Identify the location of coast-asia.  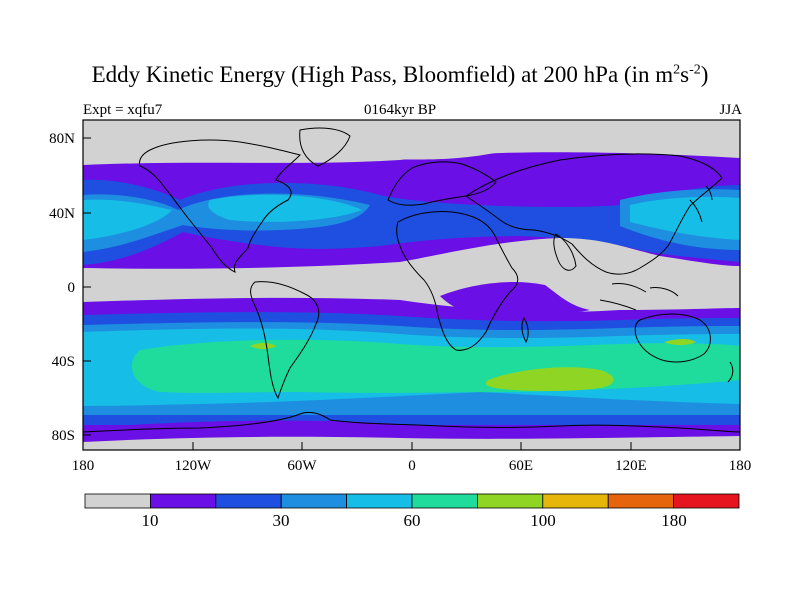
(594, 214).